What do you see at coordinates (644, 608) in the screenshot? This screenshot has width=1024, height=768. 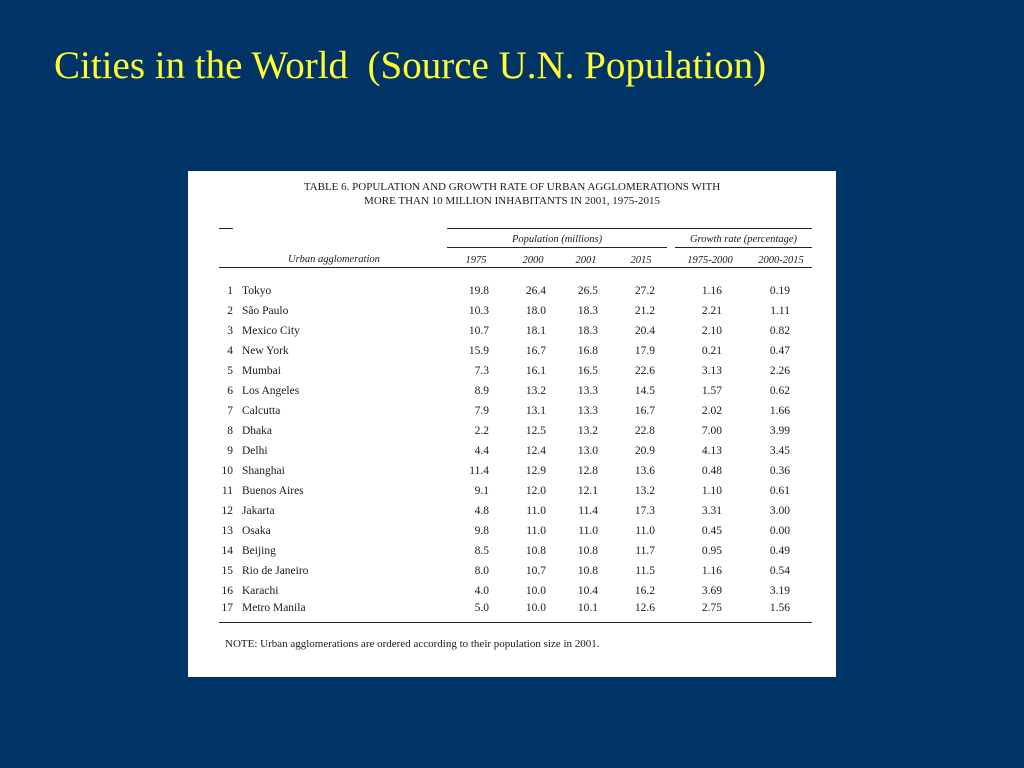 I see `pop-2015-cell: 12.6` at bounding box center [644, 608].